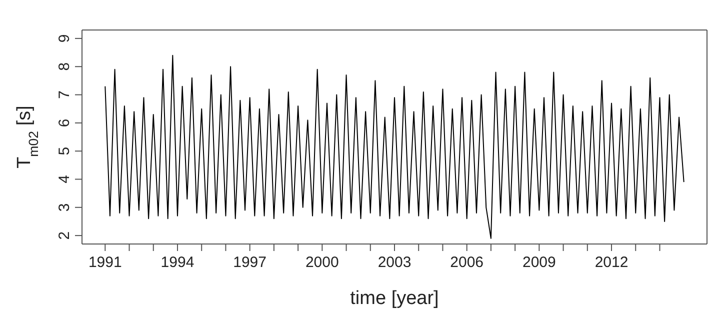 The image size is (720, 320). Describe the element at coordinates (250, 262) in the screenshot. I see `x-tick-label: 1997` at that location.